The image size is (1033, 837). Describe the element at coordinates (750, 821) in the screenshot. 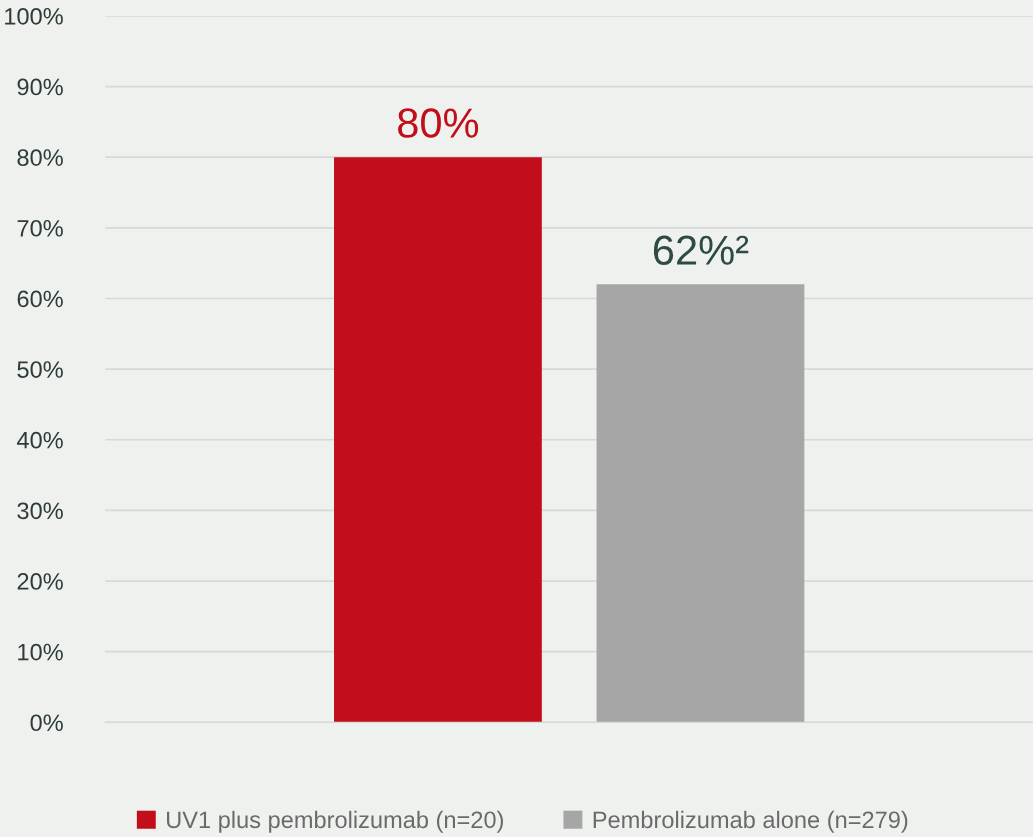

I see `legend-label: Pembrolizumab alone (n=279)` at that location.